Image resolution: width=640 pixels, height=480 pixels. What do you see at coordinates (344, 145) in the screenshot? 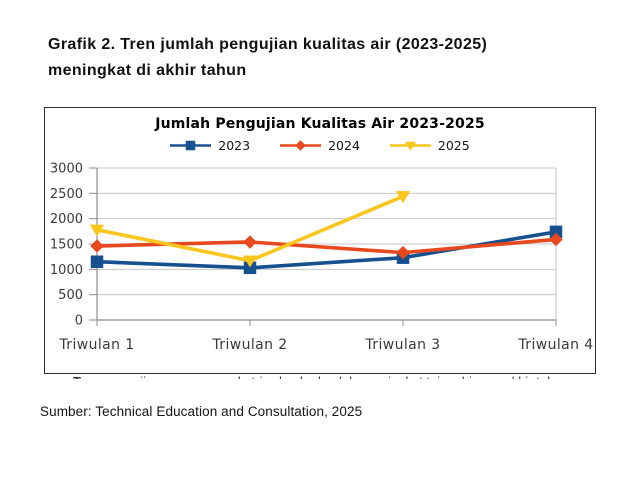
I see `legend-label-2024: 2024` at bounding box center [344, 145].